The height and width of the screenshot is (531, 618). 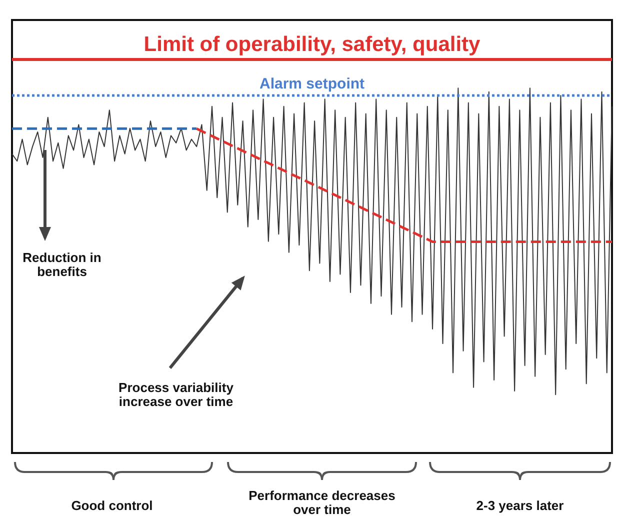 What do you see at coordinates (312, 44) in the screenshot?
I see `ref-line-label: Limit of operability, safety, quality` at bounding box center [312, 44].